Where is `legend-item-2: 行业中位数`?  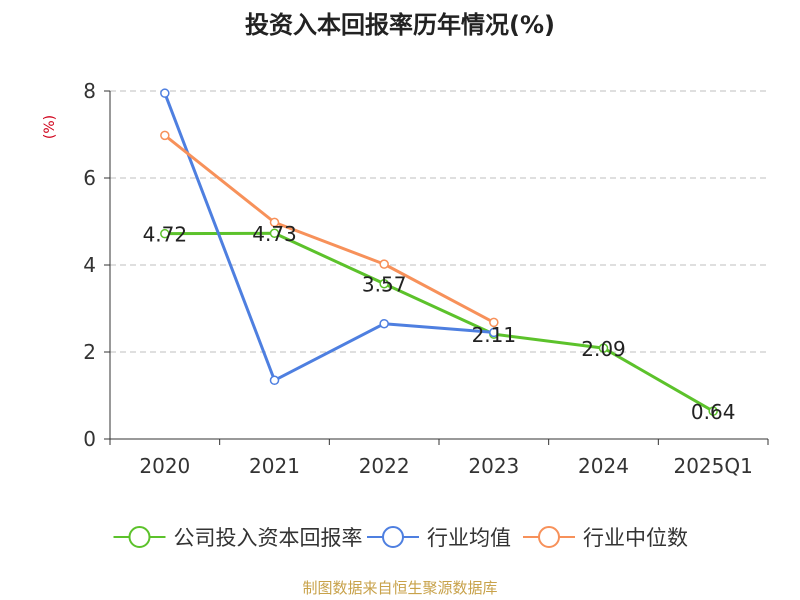 legend-item-2: 行业中位数 is located at coordinates (605, 538).